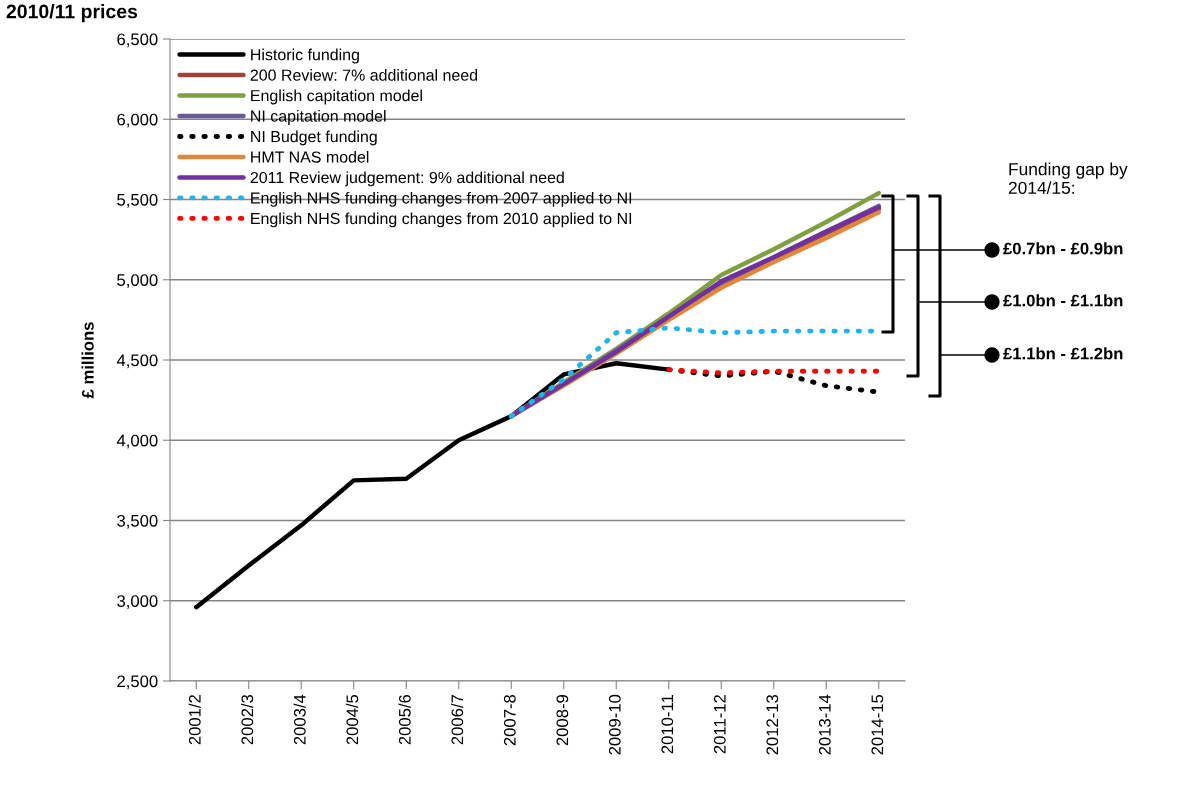  What do you see at coordinates (305, 56) in the screenshot?
I see `legend-label: Historic funding` at bounding box center [305, 56].